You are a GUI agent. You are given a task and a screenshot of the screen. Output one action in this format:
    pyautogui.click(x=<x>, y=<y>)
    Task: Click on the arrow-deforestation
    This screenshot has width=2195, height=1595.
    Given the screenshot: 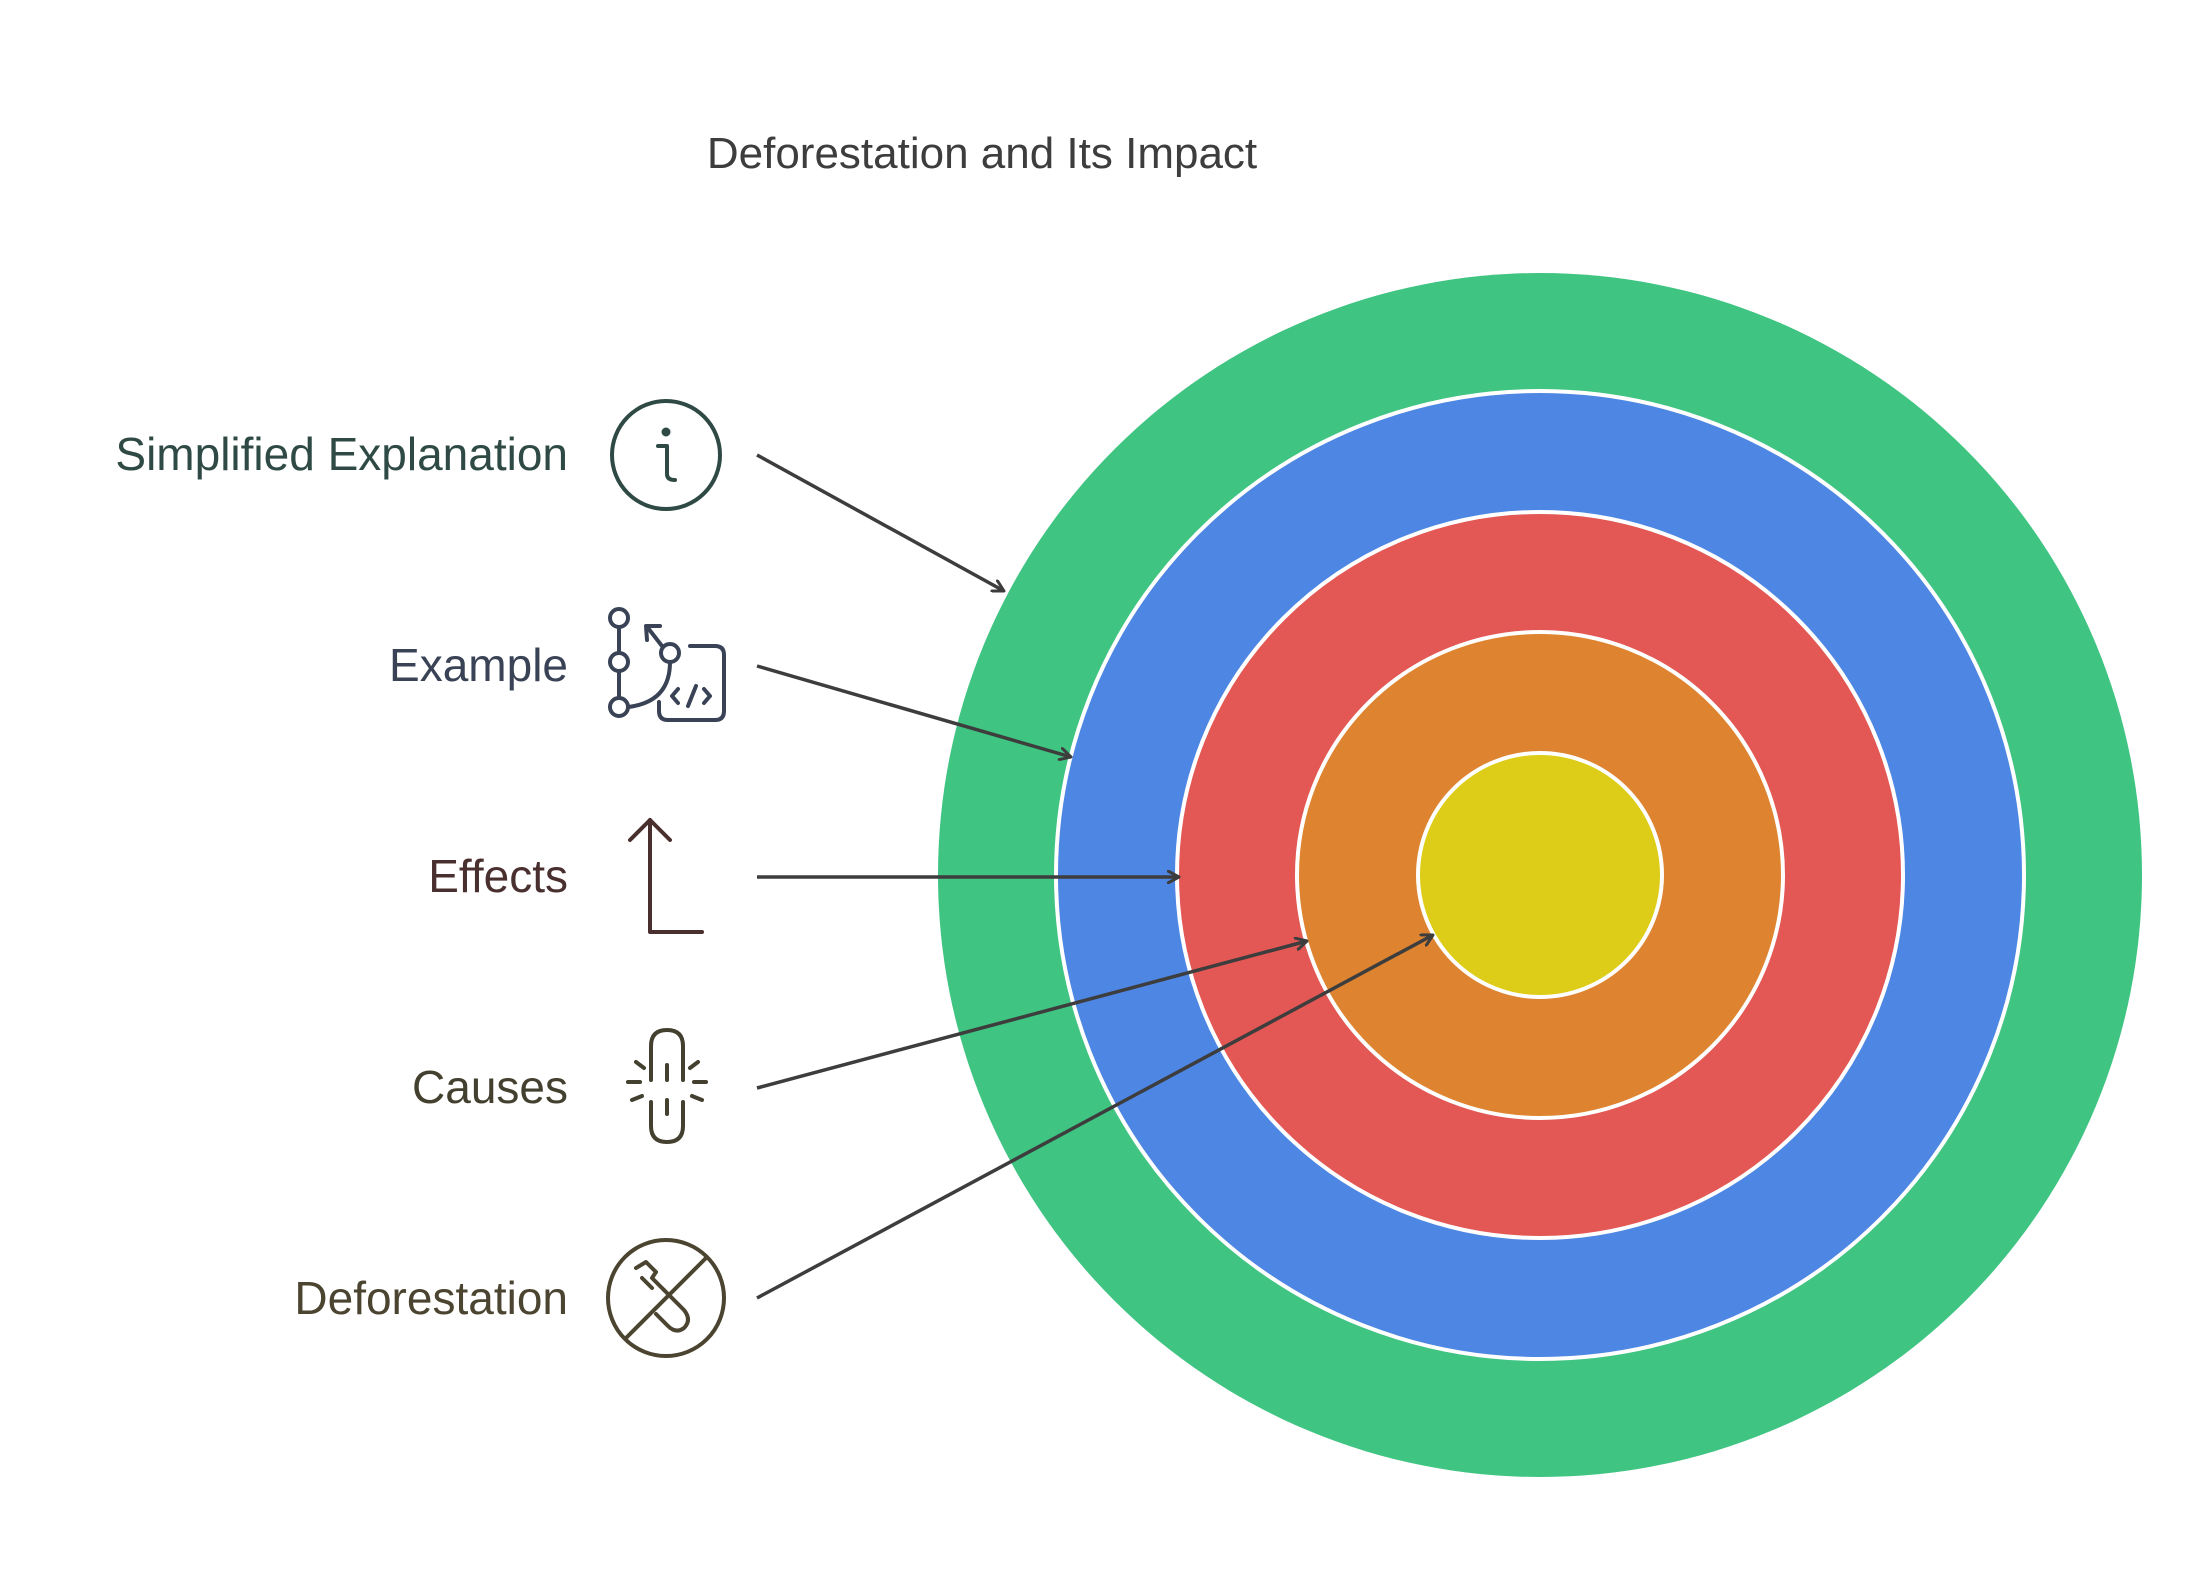 What is the action you would take?
    pyautogui.click(x=1094, y=1117)
    